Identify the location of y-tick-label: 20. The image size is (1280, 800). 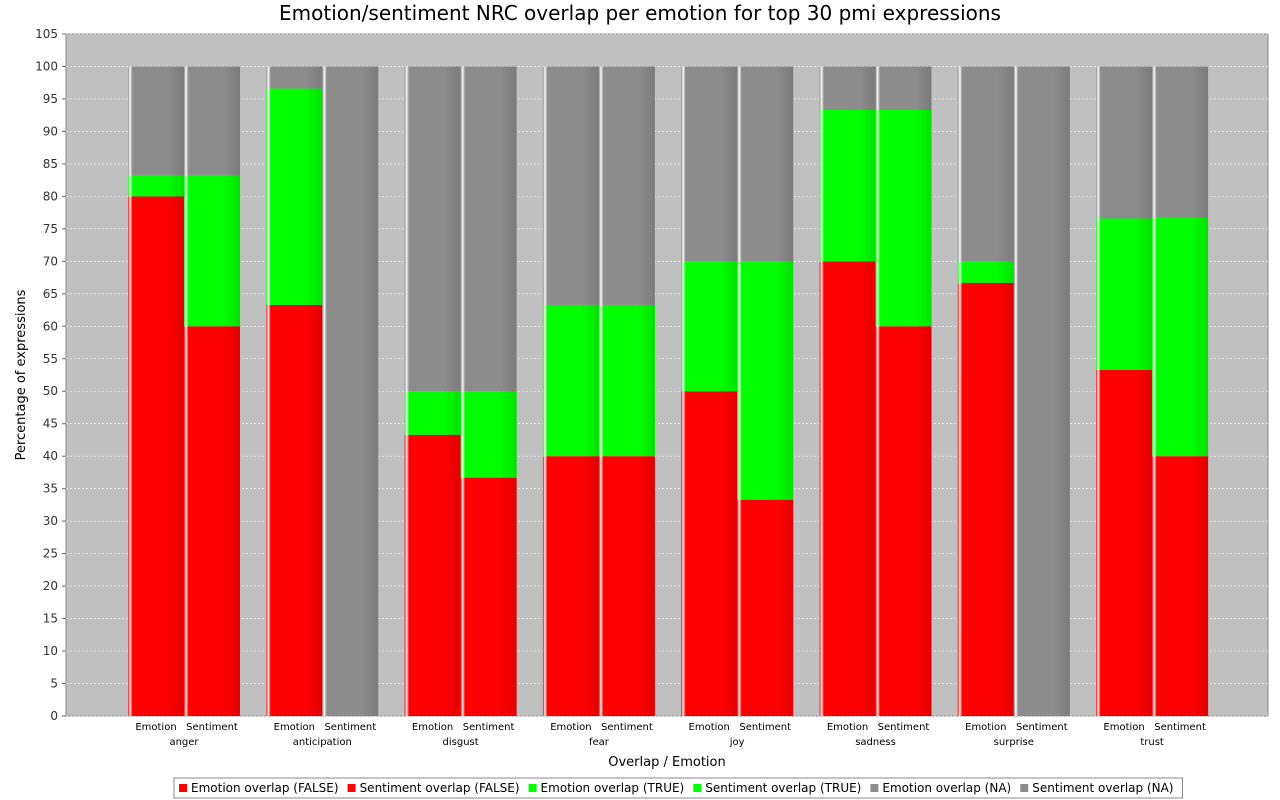
(50, 586).